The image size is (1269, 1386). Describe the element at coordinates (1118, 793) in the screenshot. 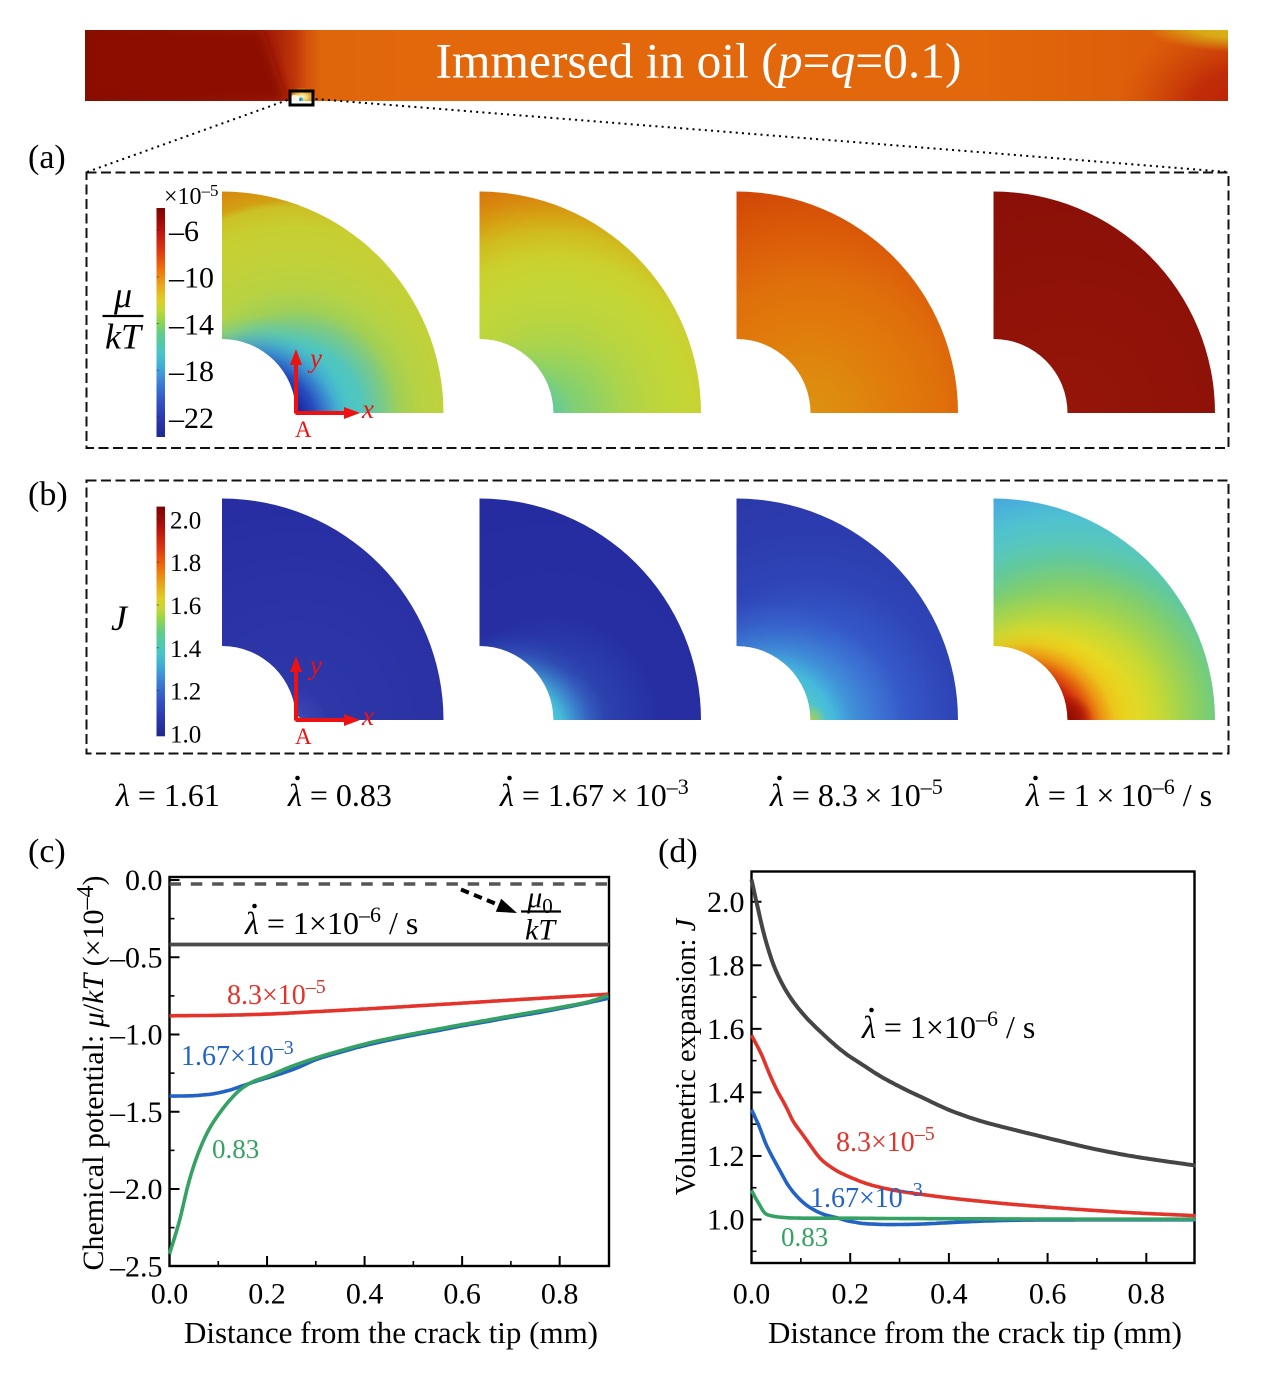

I see `svg-text: λ = 1 × 10–6 / s` at that location.